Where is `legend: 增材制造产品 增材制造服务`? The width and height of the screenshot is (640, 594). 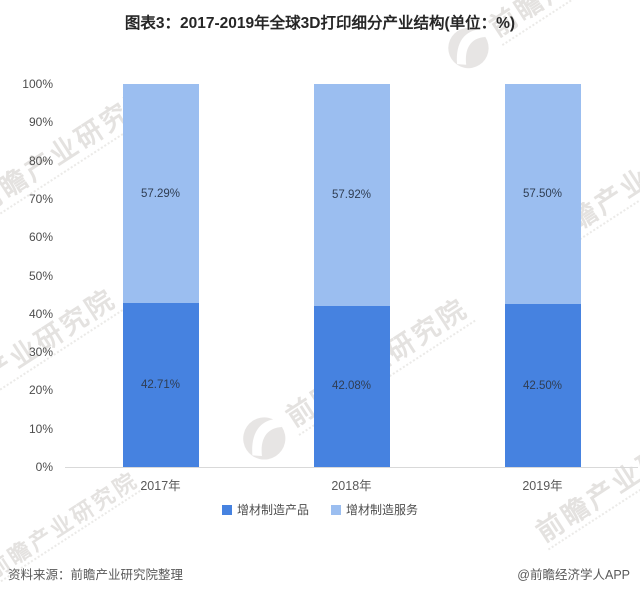 legend: 增材制造产品 增材制造服务 is located at coordinates (320, 509).